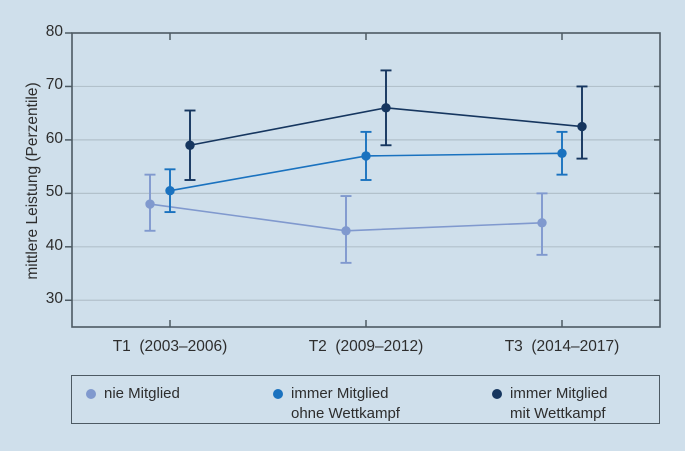  I want to click on y-tick-label: 70, so click(54, 85).